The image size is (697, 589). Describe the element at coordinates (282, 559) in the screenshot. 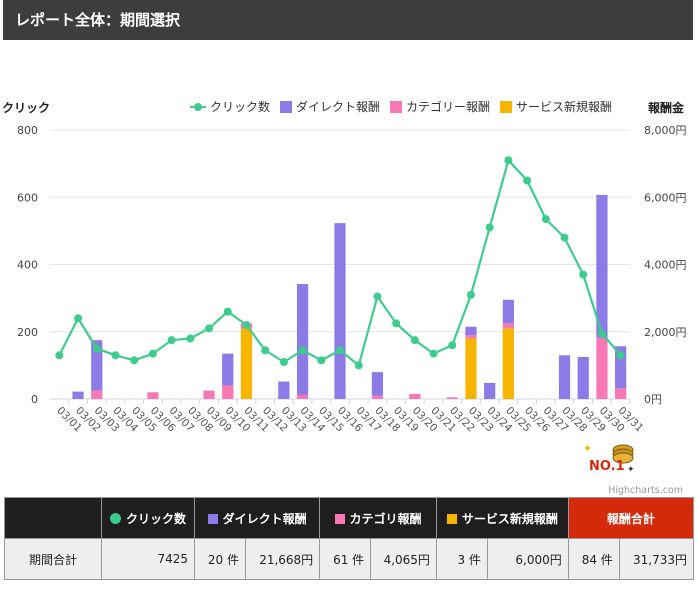

I see `direct-amount: 21,668円` at that location.